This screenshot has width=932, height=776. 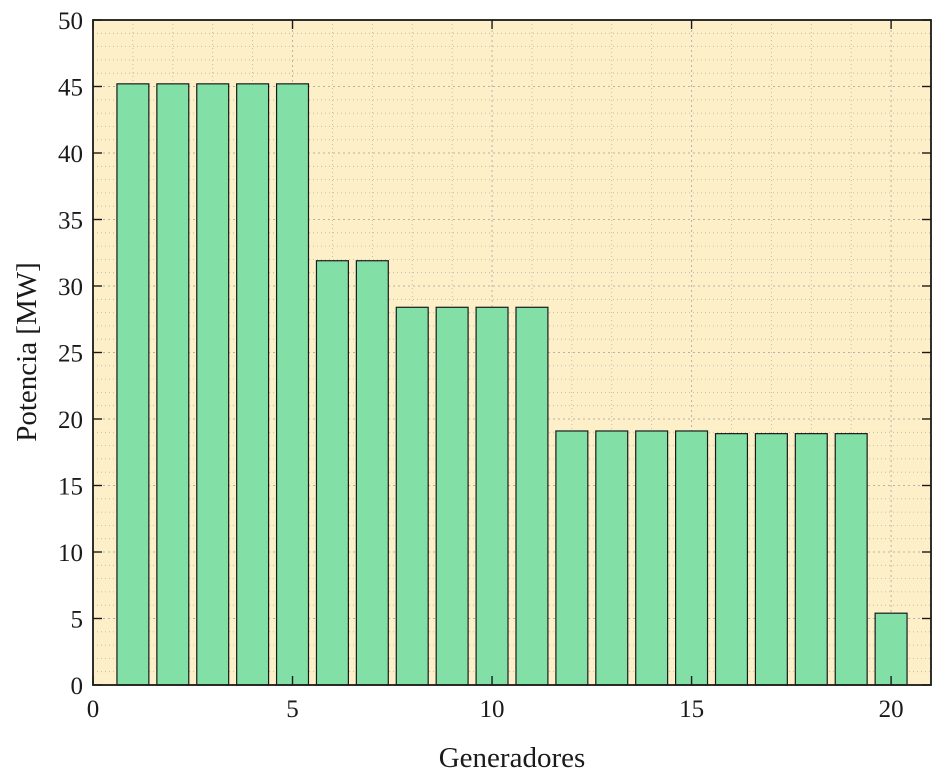 I want to click on x-tick-label: 20, so click(x=891, y=709).